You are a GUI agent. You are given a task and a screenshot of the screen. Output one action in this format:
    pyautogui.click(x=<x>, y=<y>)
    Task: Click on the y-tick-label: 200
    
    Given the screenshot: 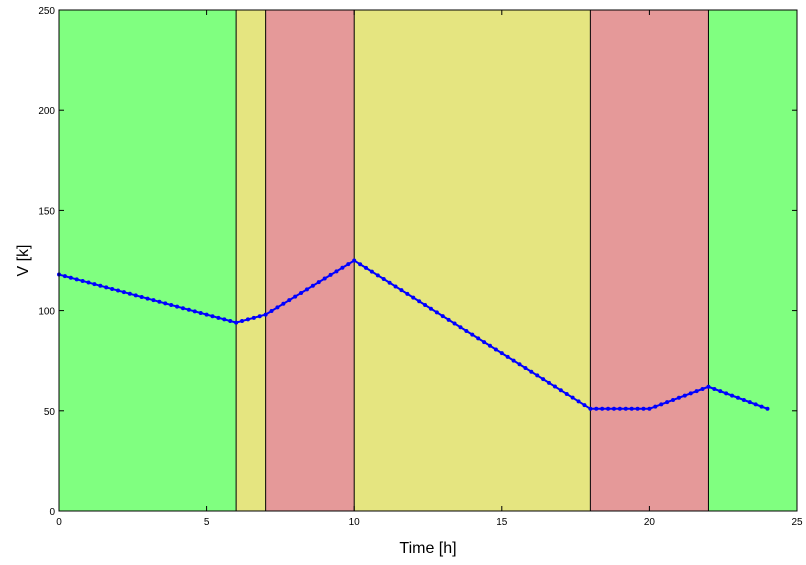 What is the action you would take?
    pyautogui.click(x=46, y=111)
    